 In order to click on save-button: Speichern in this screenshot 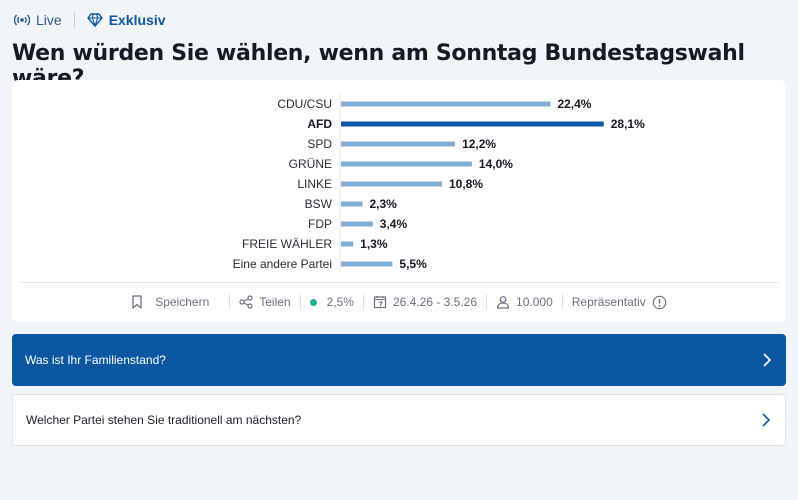, I will do `click(175, 302)`.